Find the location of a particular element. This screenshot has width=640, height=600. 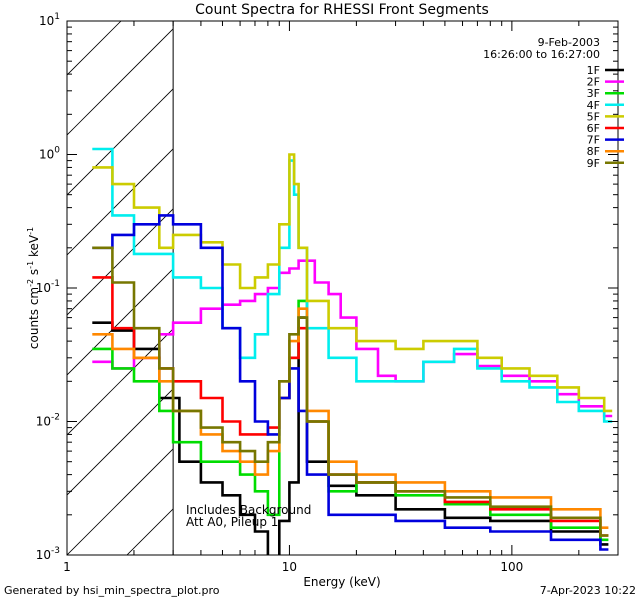

y-axis-label: counts cm-2 s-1 keV-1 is located at coordinates (33, 288).